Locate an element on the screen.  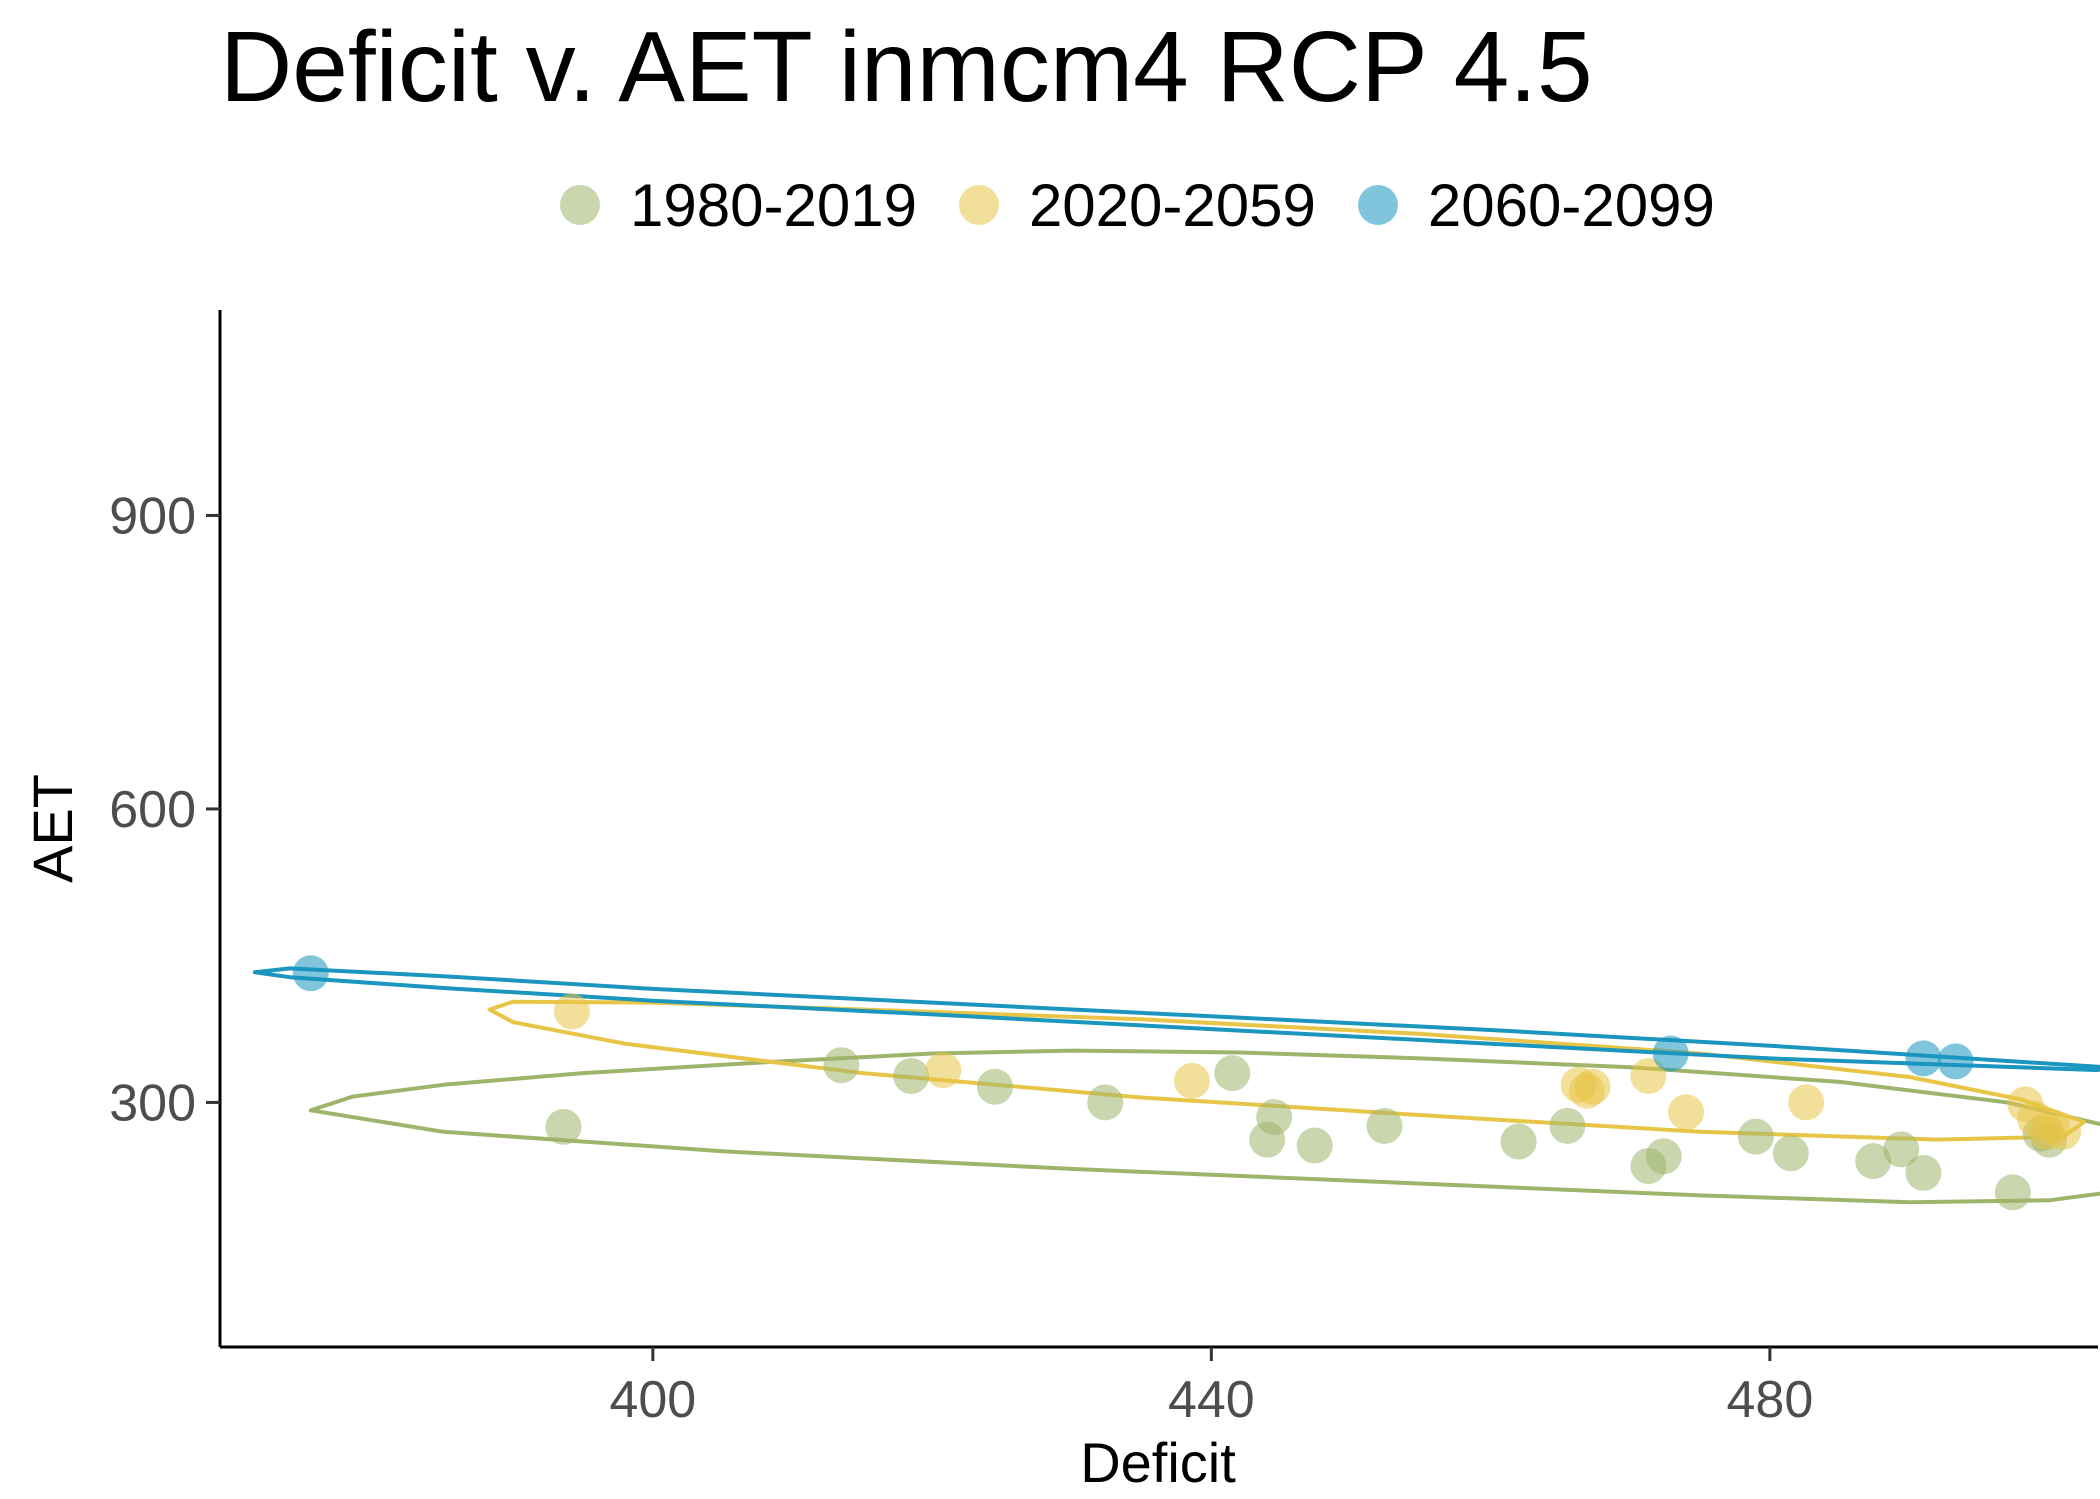
legend-item-1980-2019: 1980-2019 is located at coordinates (738, 205).